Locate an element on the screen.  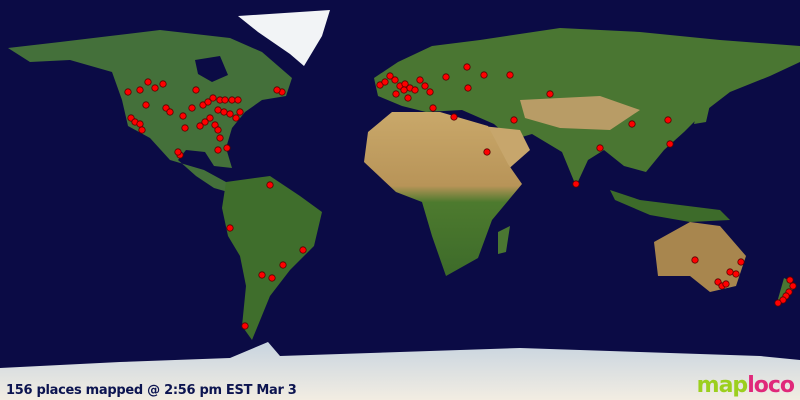
maploco-logo: maploco is located at coordinates (745, 385).